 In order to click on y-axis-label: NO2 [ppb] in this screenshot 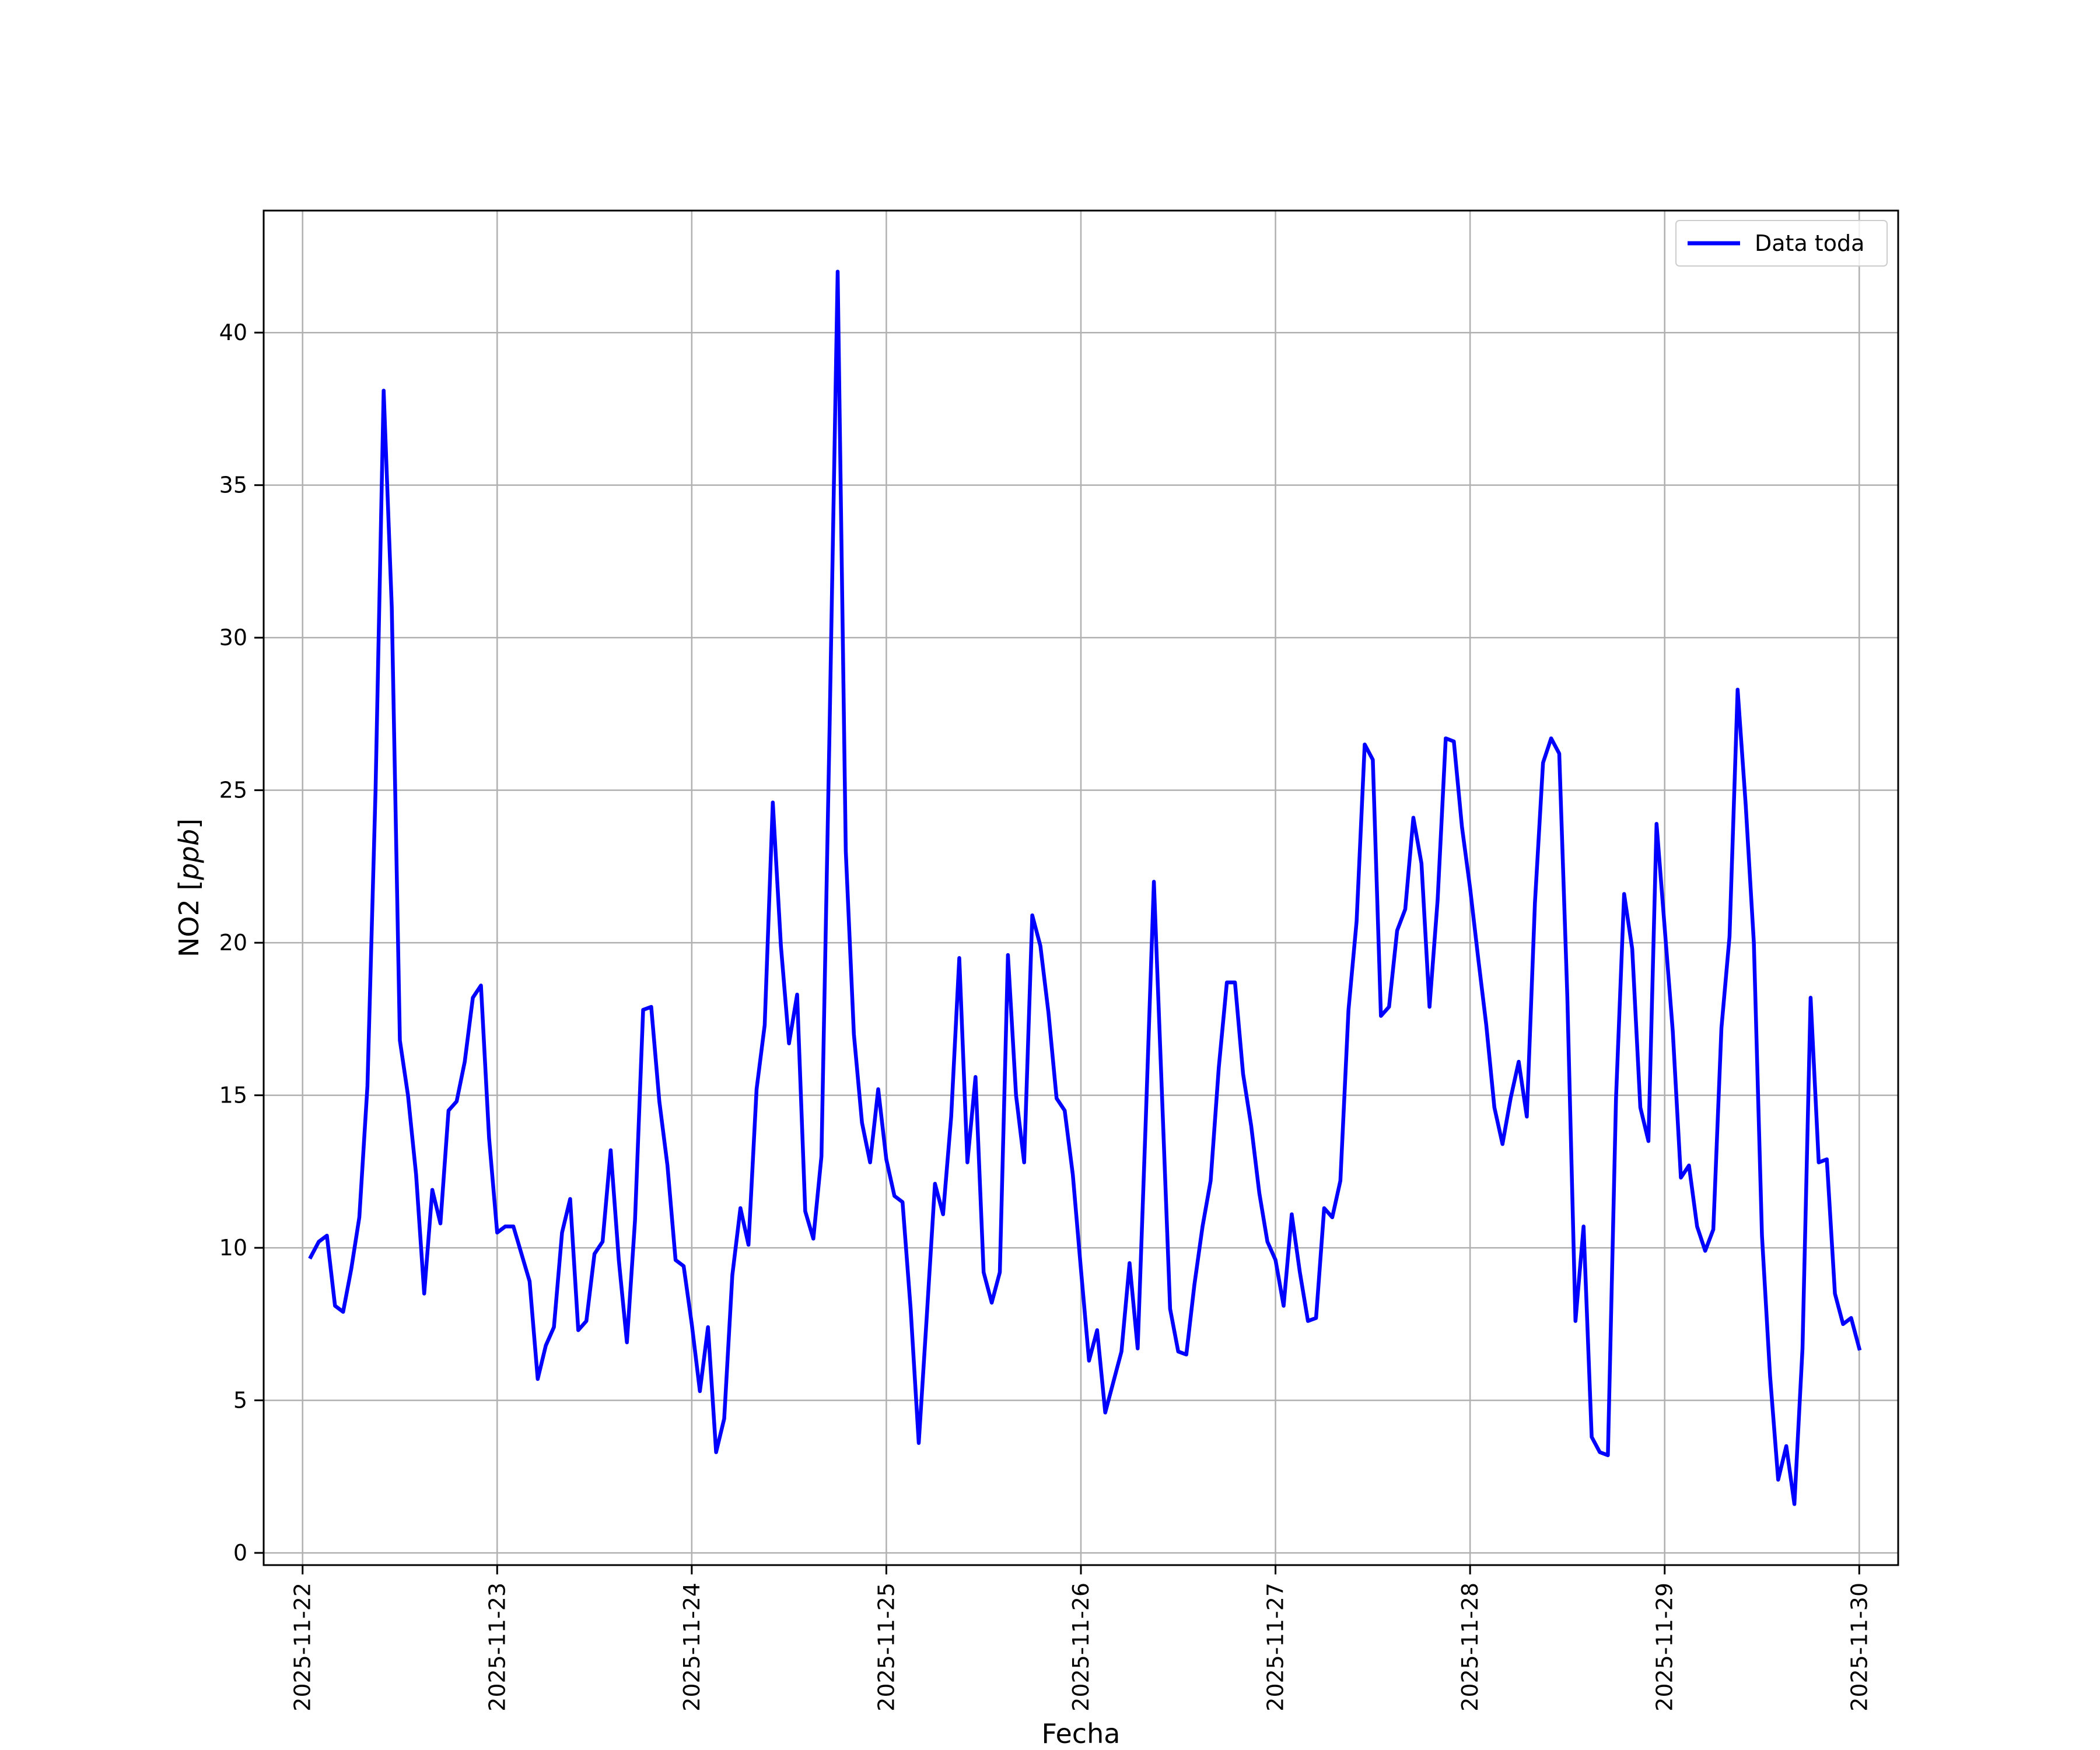, I will do `click(189, 887)`.